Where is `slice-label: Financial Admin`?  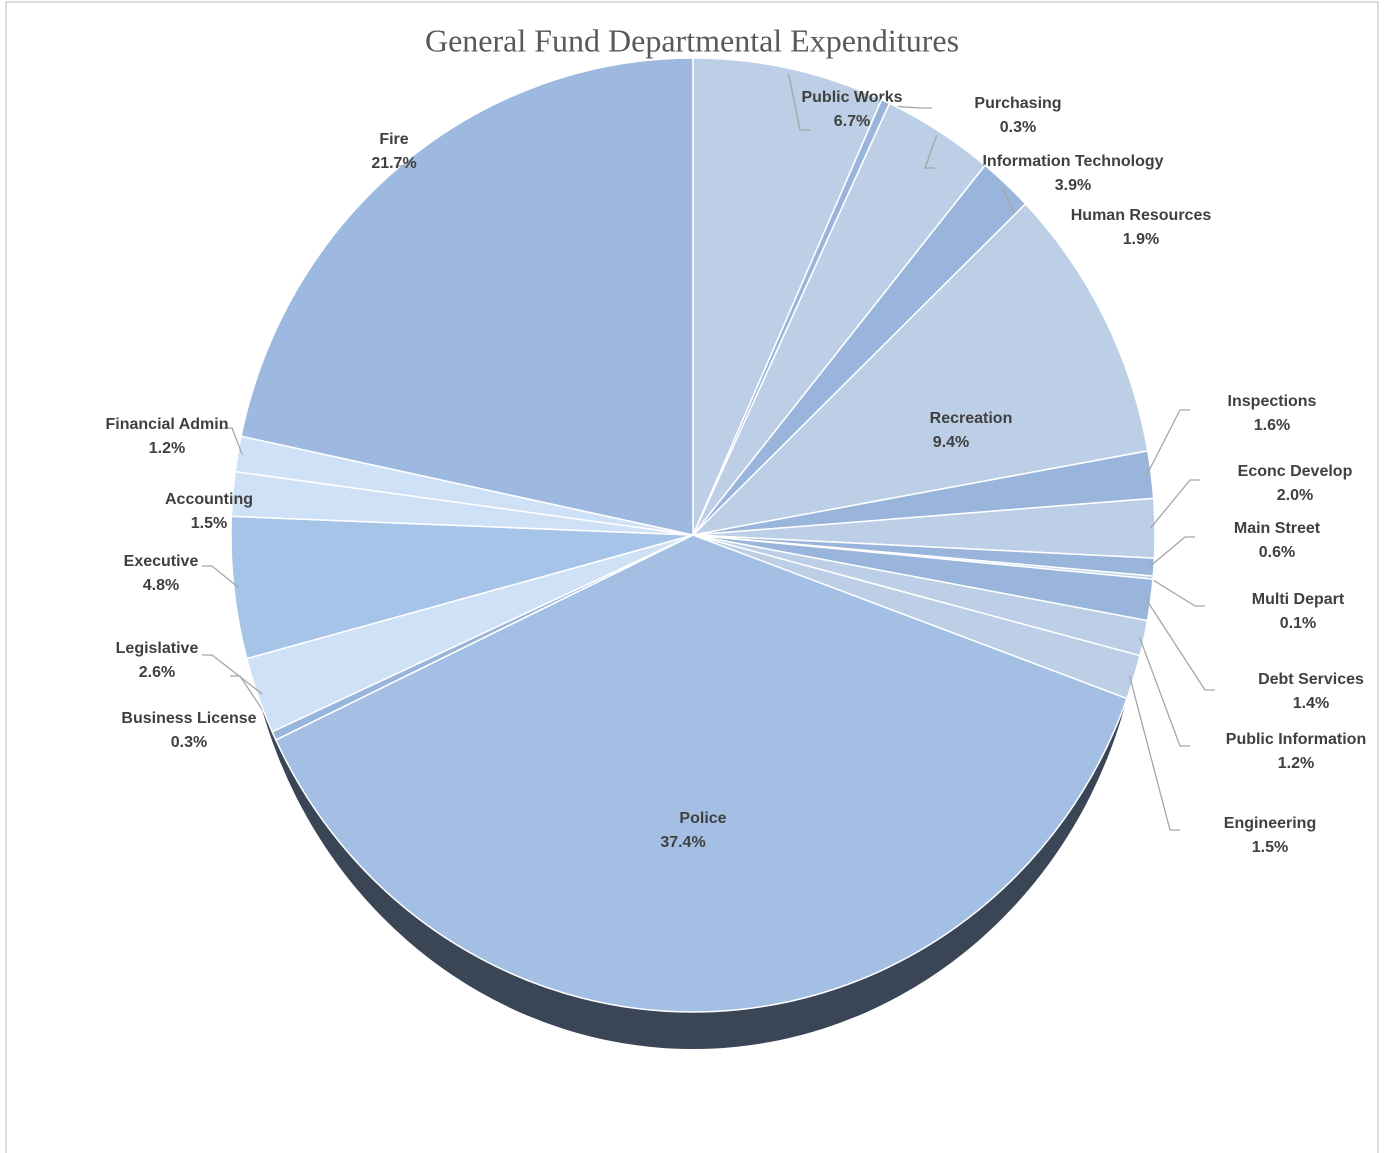 slice-label: Financial Admin is located at coordinates (167, 424).